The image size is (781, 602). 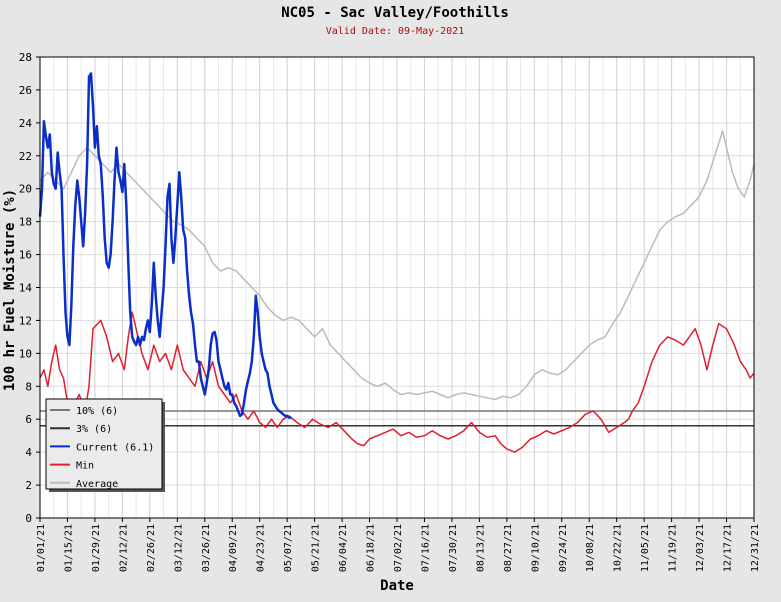 What do you see at coordinates (316, 548) in the screenshot?
I see `x-tick-label: 05/21/21` at bounding box center [316, 548].